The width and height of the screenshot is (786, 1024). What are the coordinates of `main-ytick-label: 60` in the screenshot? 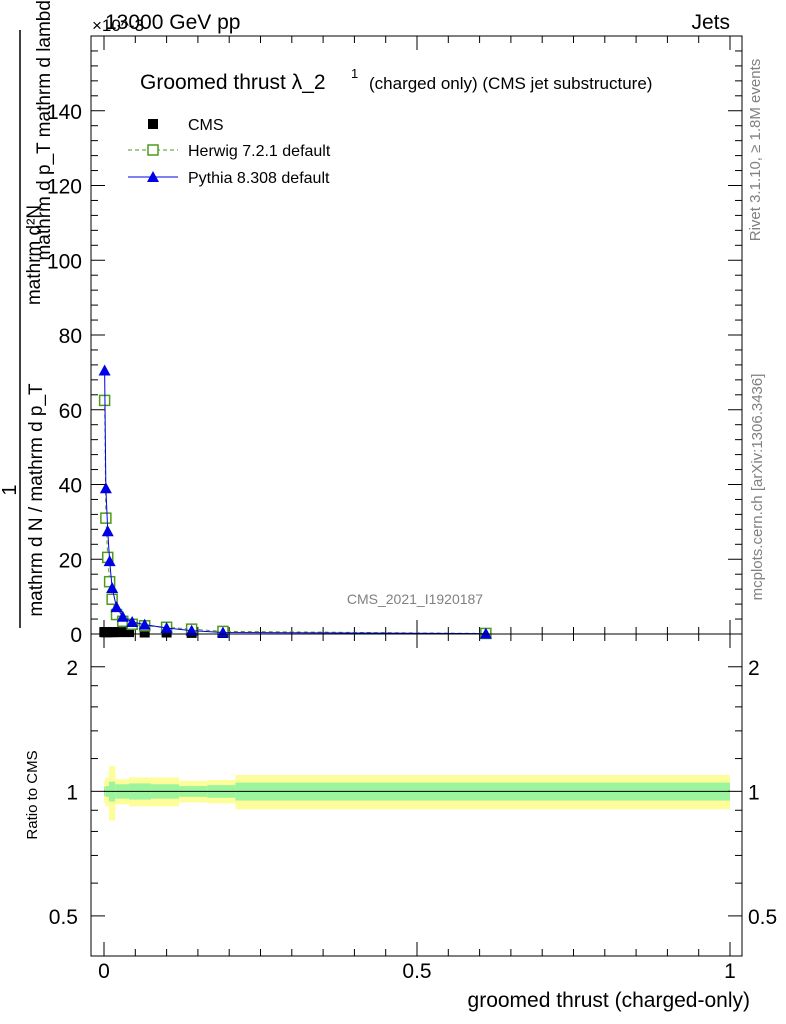 It's located at (70, 411).